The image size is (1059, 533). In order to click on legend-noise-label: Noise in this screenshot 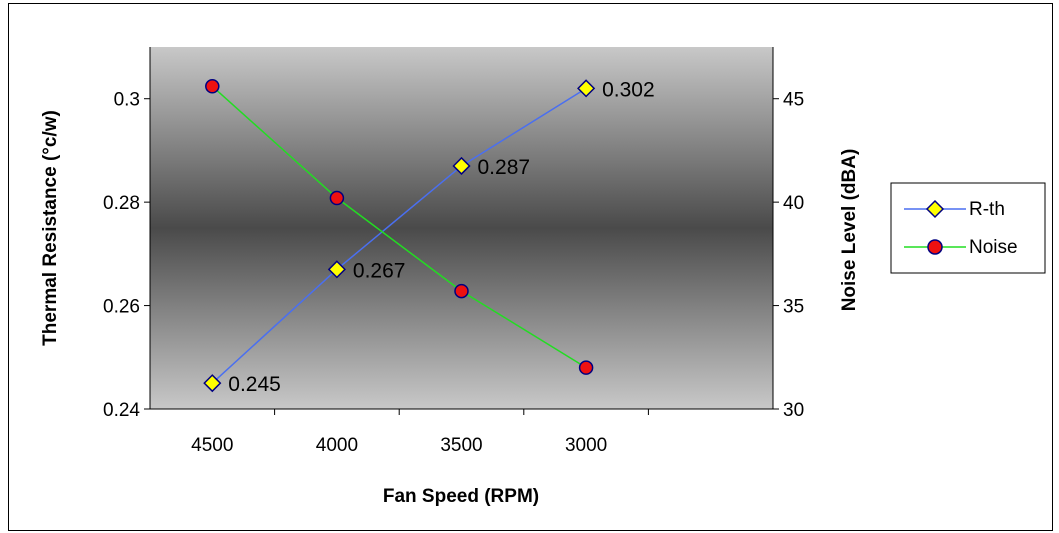, I will do `click(993, 247)`.